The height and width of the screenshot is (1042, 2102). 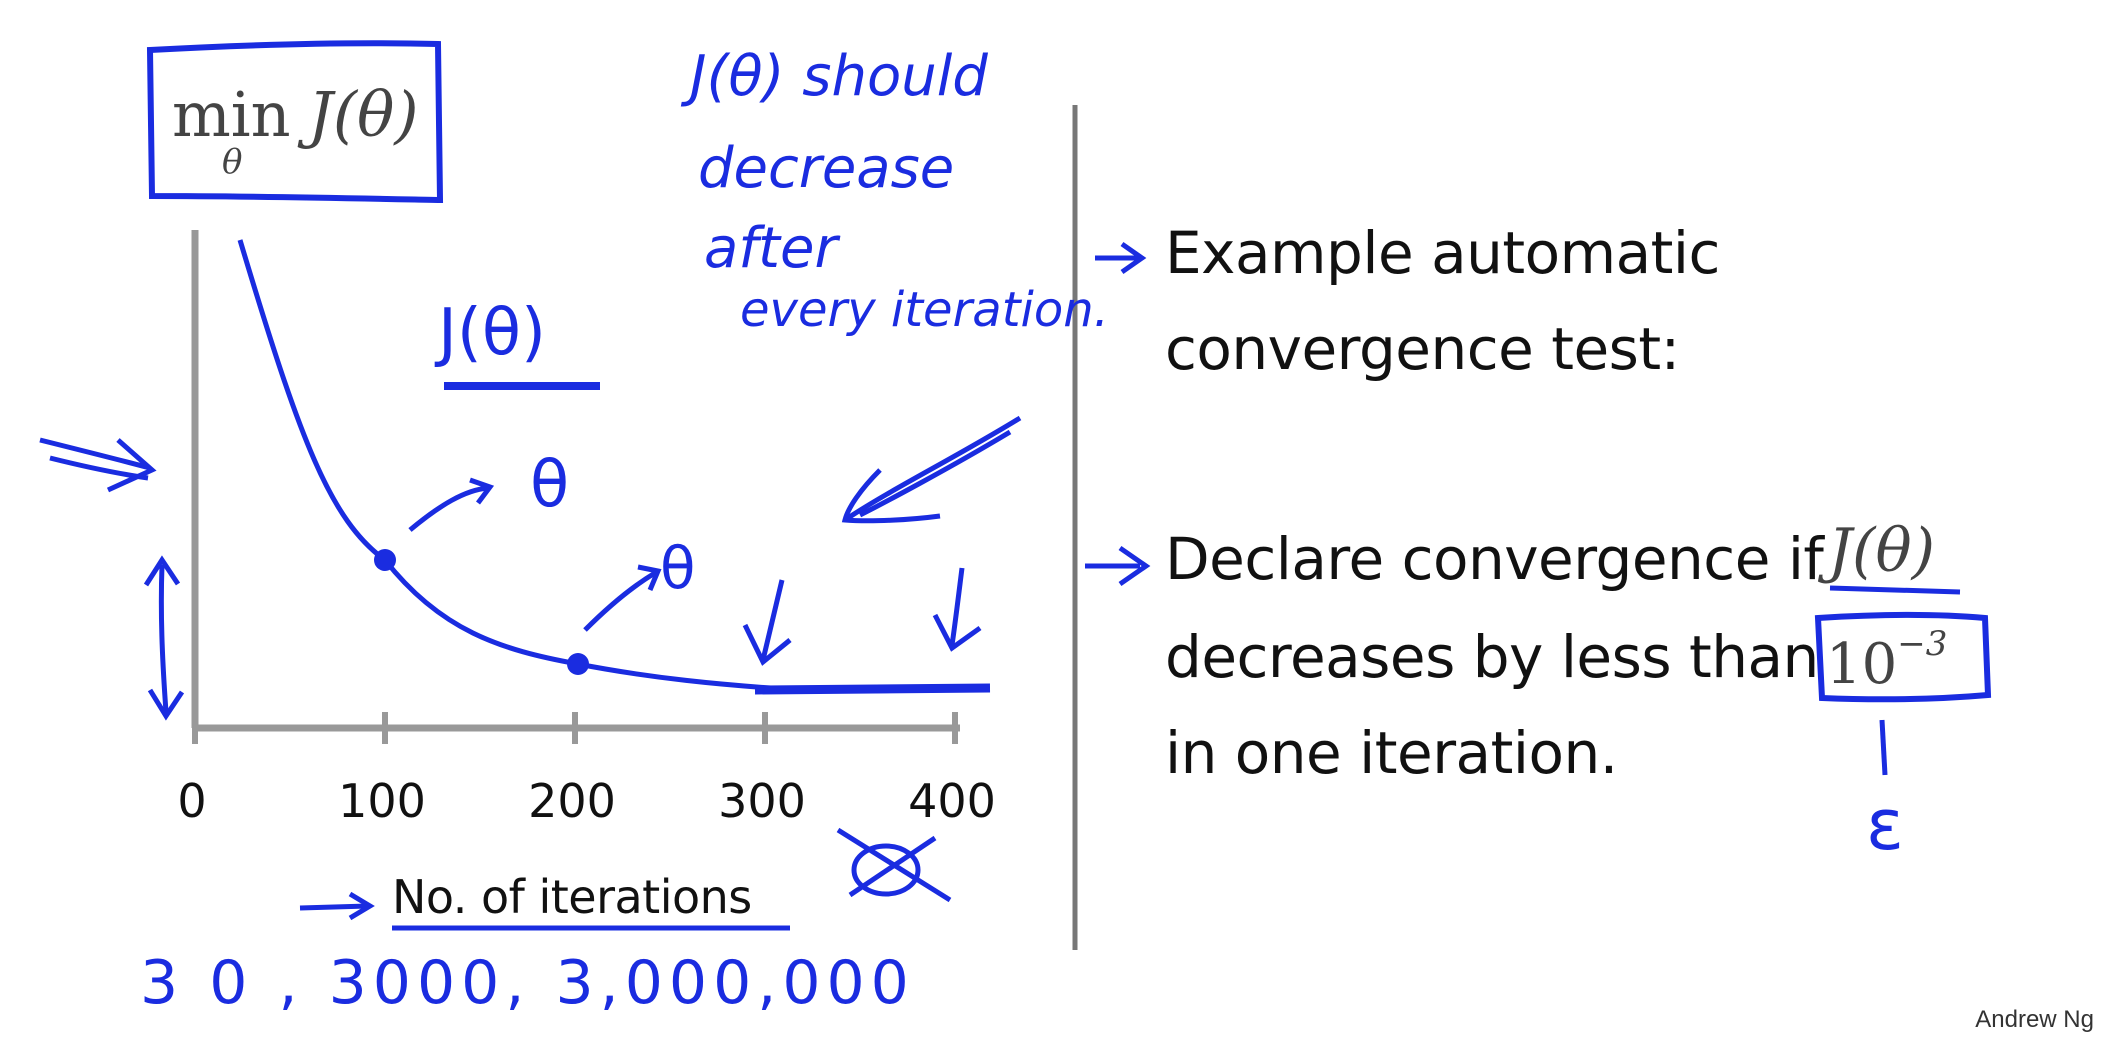 What do you see at coordinates (550, 485) in the screenshot?
I see `annotation-theta-1: θ` at bounding box center [550, 485].